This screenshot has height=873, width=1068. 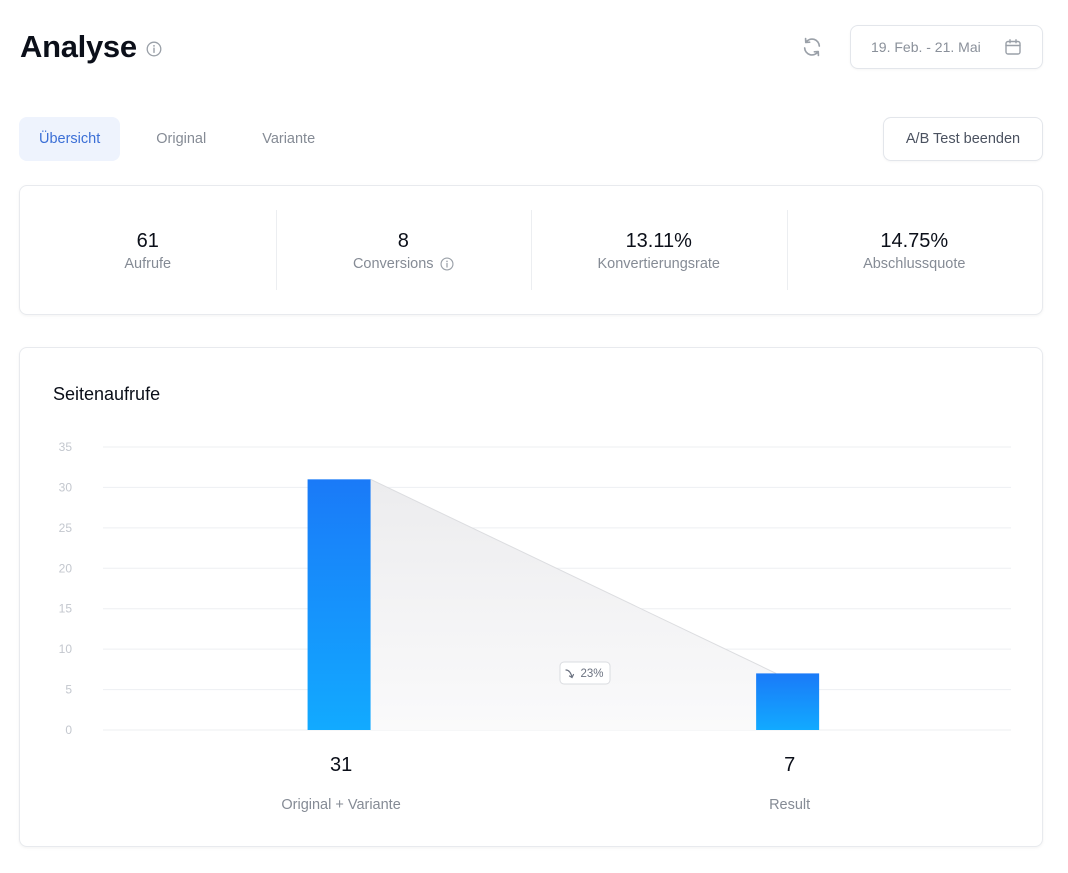 I want to click on stat-label: Abschlussquote, so click(x=914, y=264).